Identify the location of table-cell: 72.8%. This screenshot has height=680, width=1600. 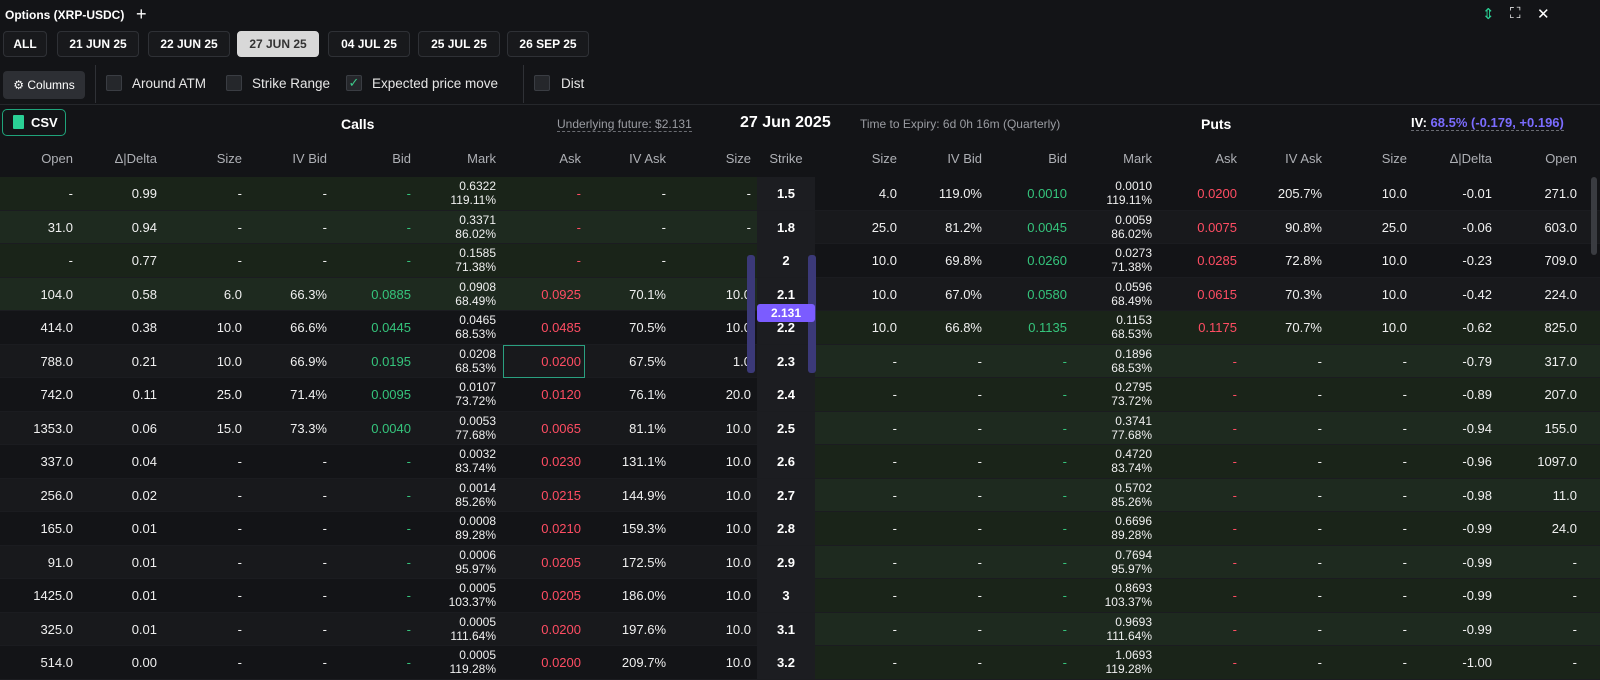
(1303, 260).